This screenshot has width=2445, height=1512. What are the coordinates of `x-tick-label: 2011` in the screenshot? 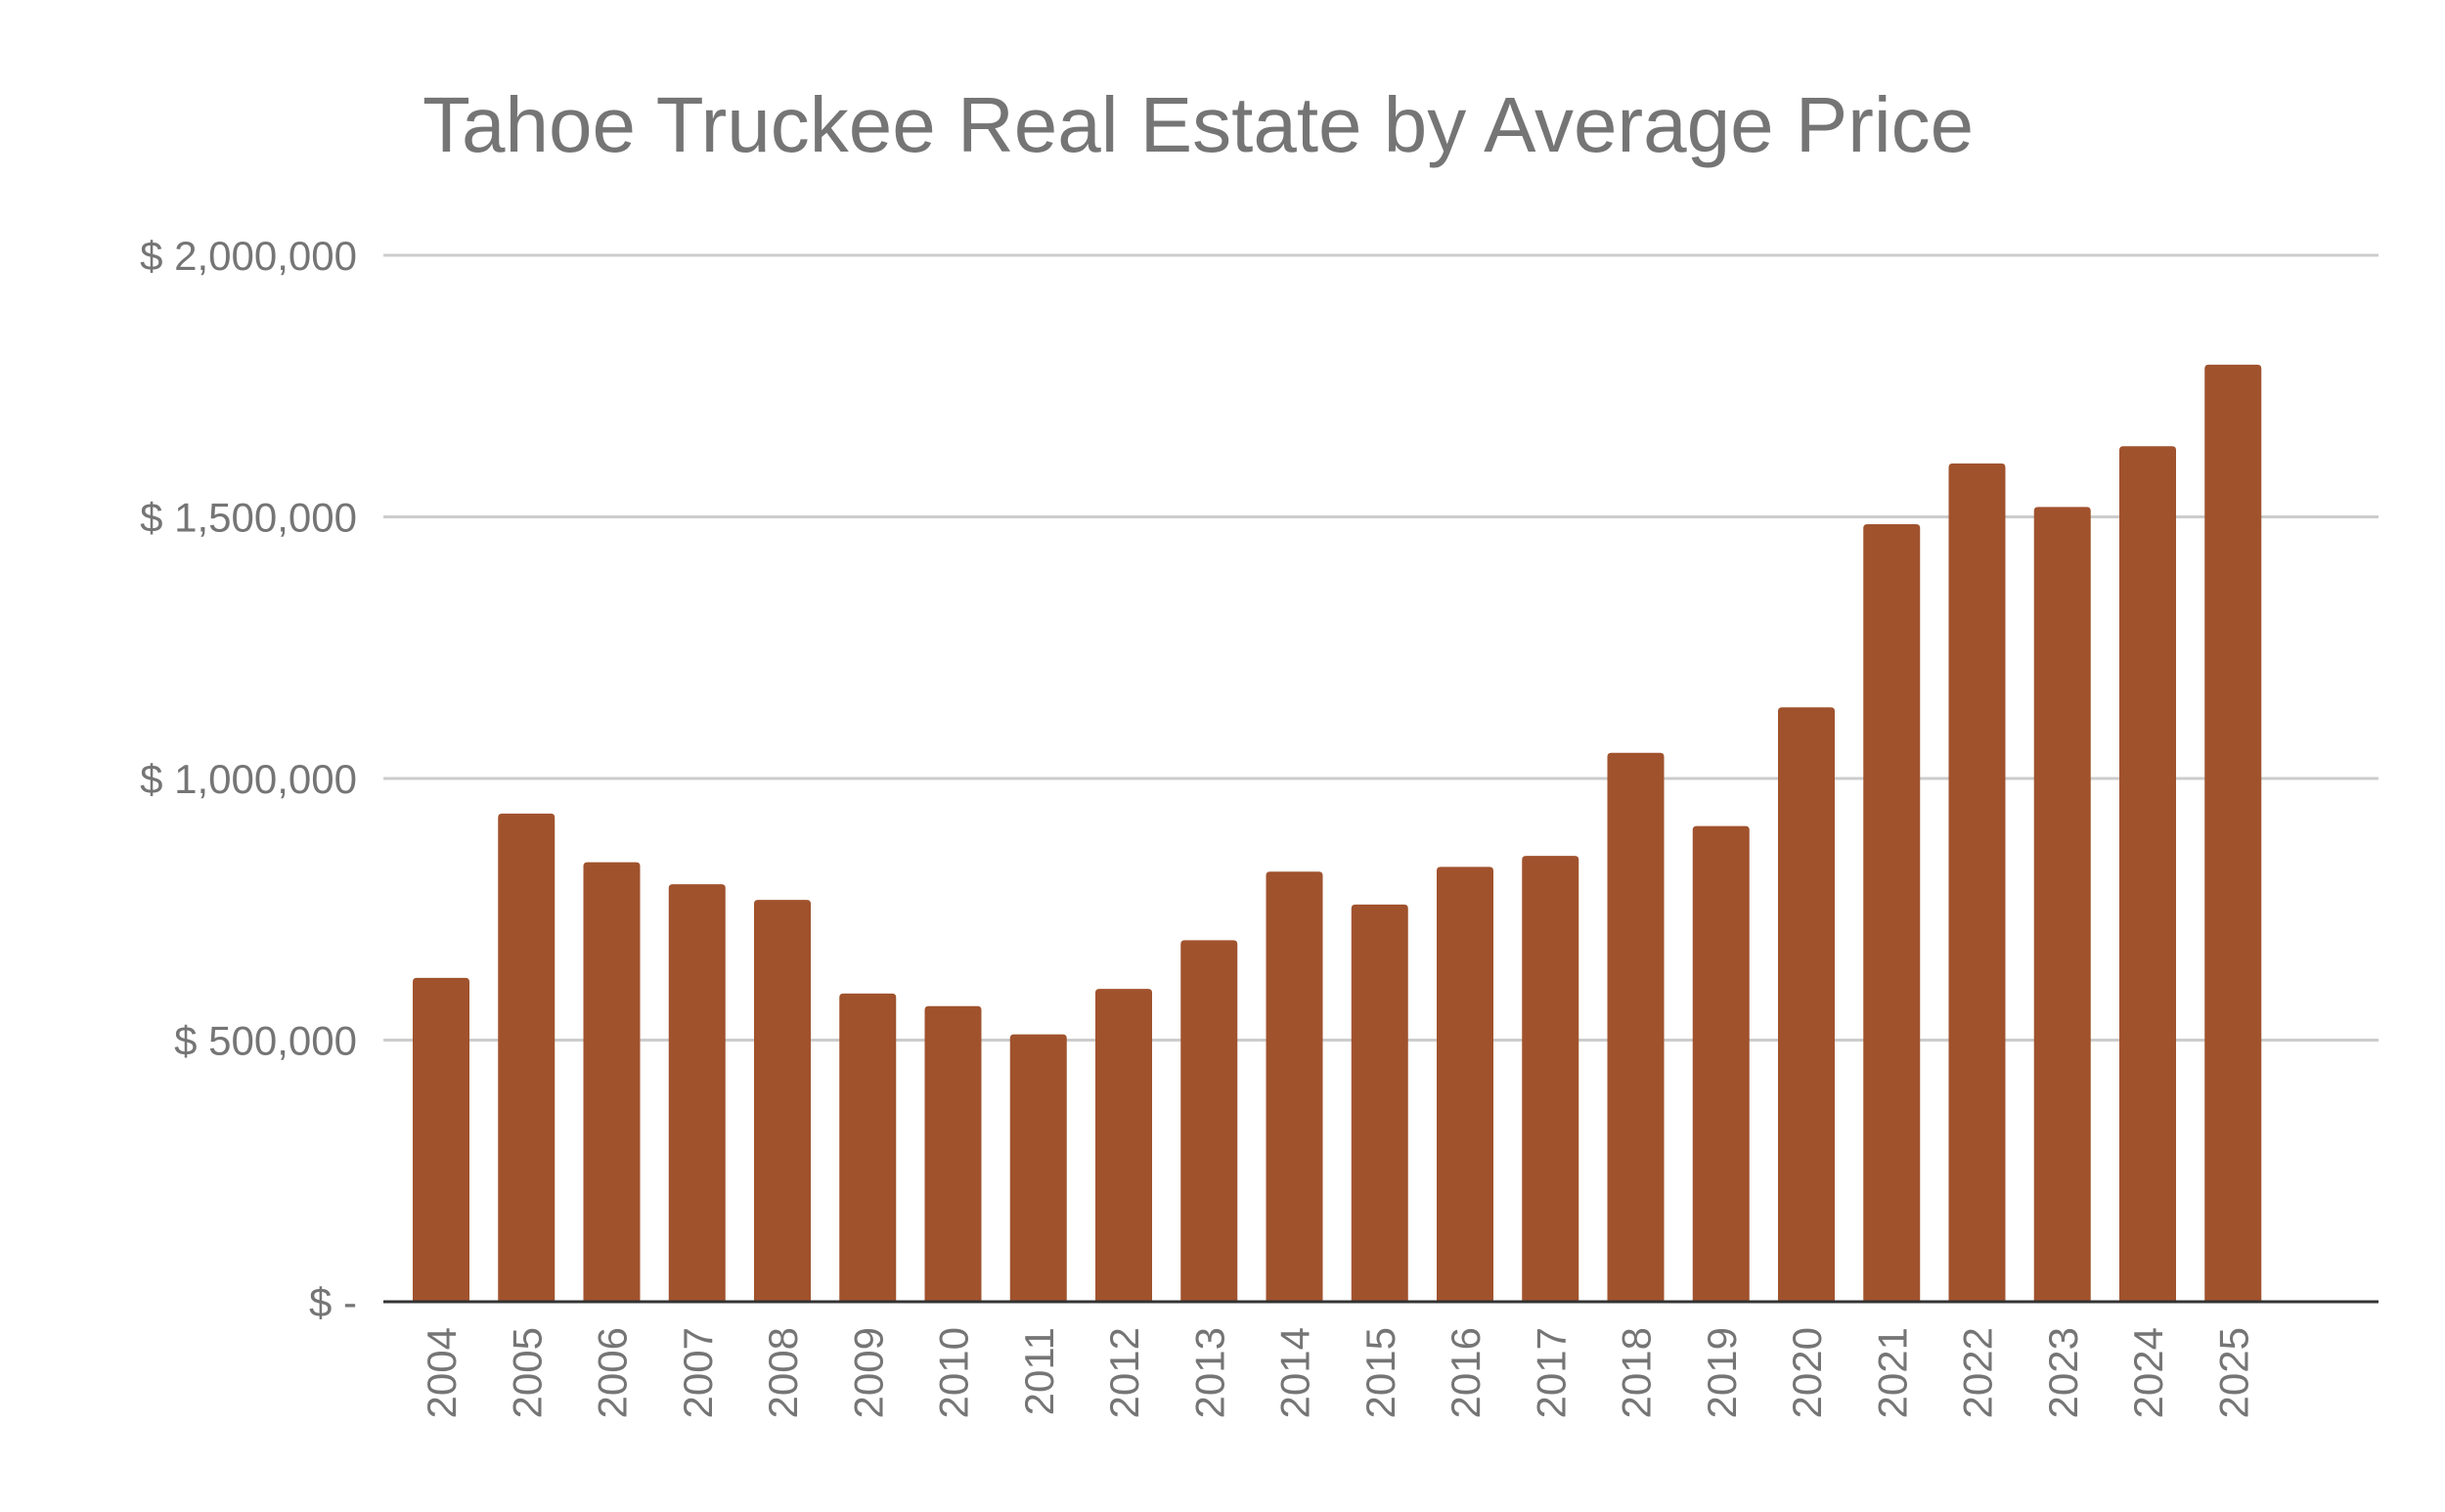 It's located at (1039, 1371).